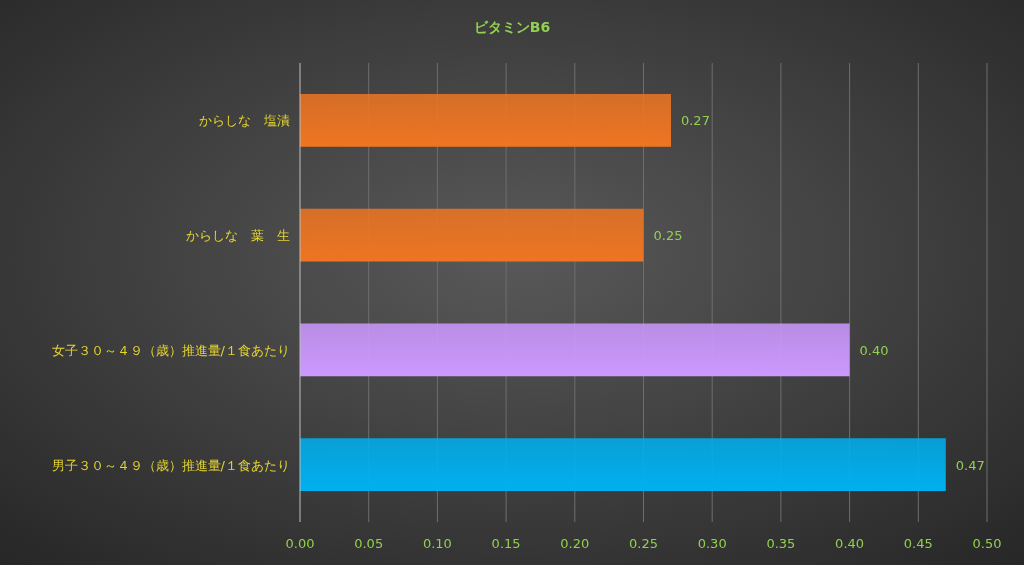 The image size is (1024, 565). I want to click on x-tick-label: 0.10, so click(437, 543).